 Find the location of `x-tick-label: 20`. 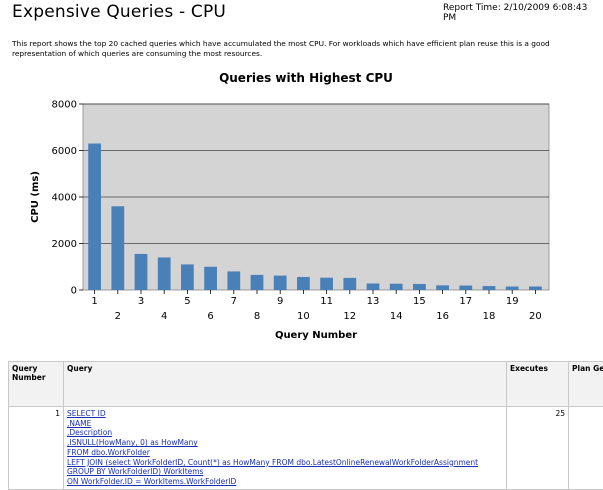

x-tick-label: 20 is located at coordinates (535, 316).